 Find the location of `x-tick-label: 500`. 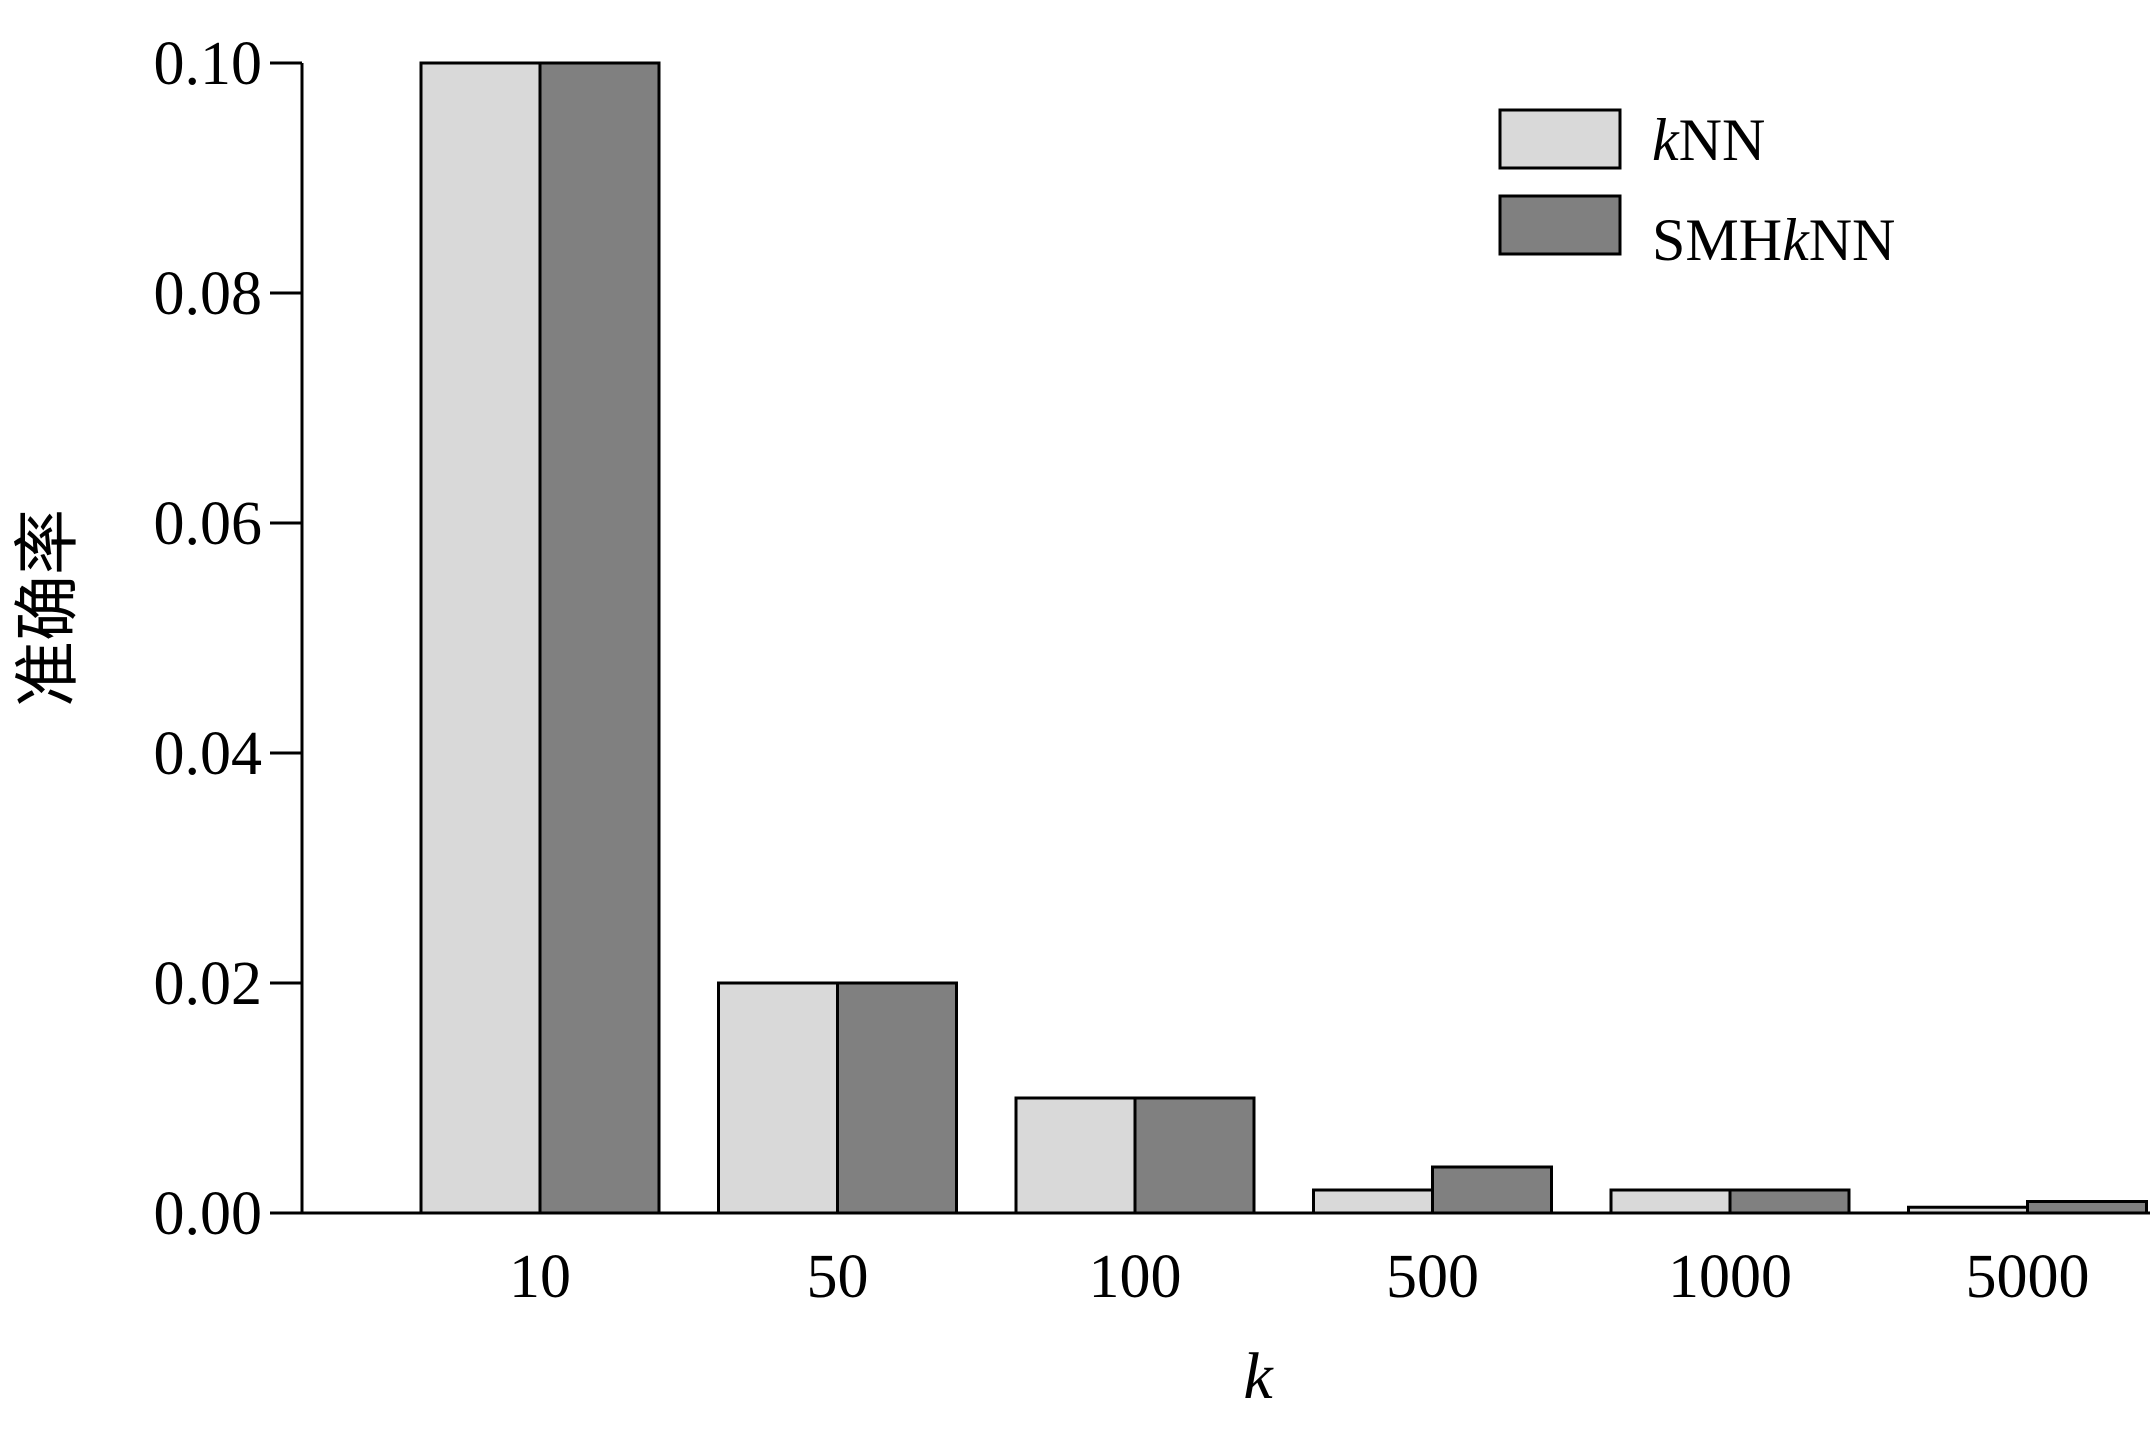

x-tick-label: 500 is located at coordinates (1432, 1277).